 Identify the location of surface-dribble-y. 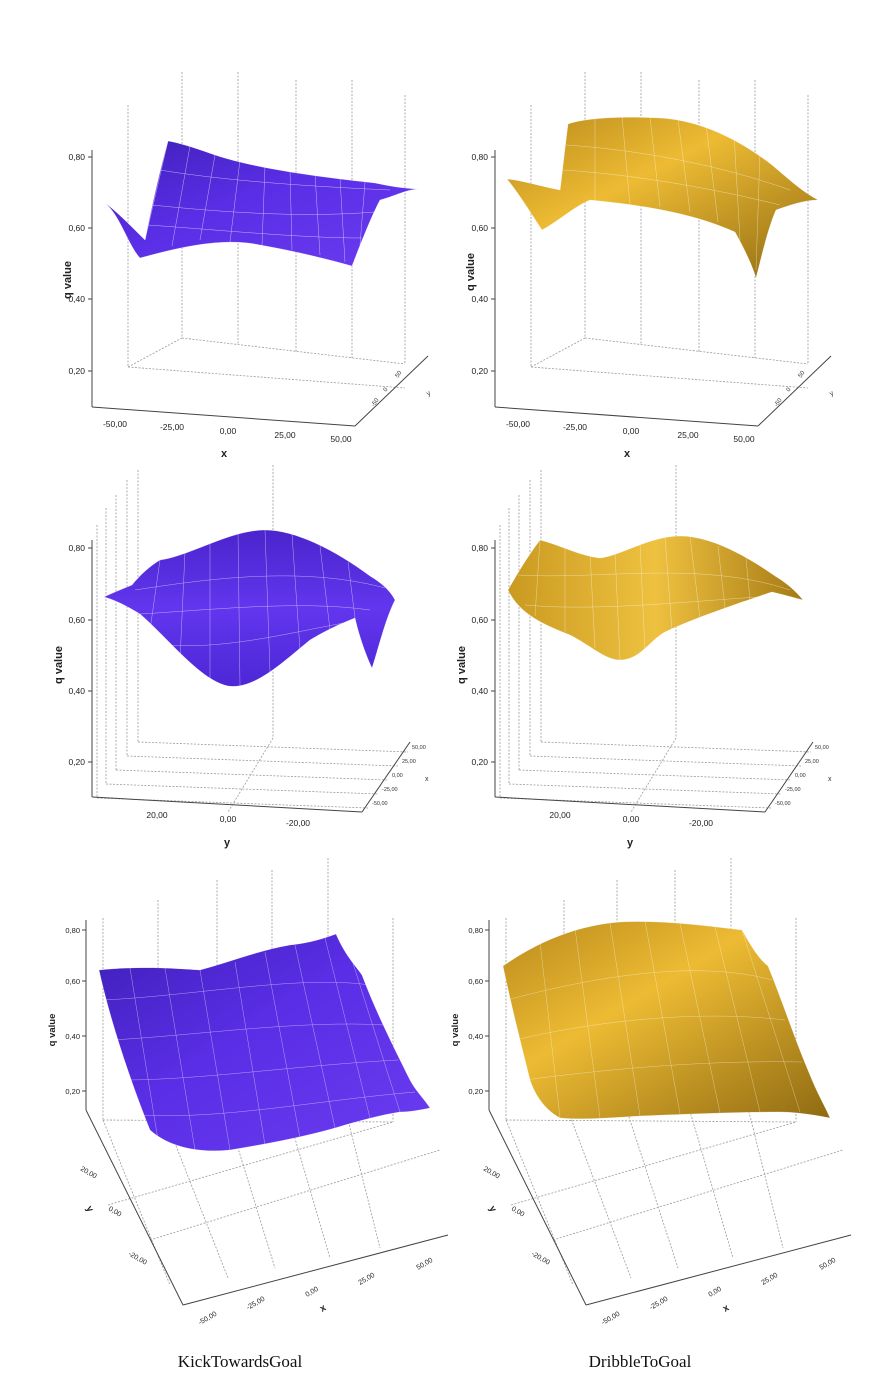
(655, 598).